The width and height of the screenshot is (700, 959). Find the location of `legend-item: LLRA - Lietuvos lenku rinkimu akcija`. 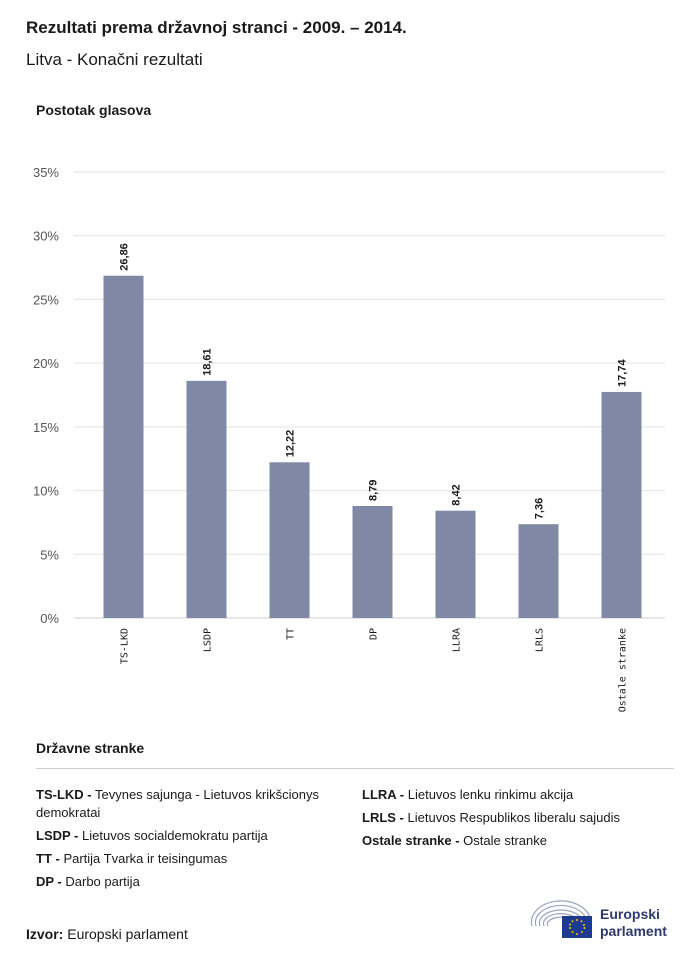

legend-item: LLRA - Lietuvos lenku rinkimu akcija is located at coordinates (517, 795).